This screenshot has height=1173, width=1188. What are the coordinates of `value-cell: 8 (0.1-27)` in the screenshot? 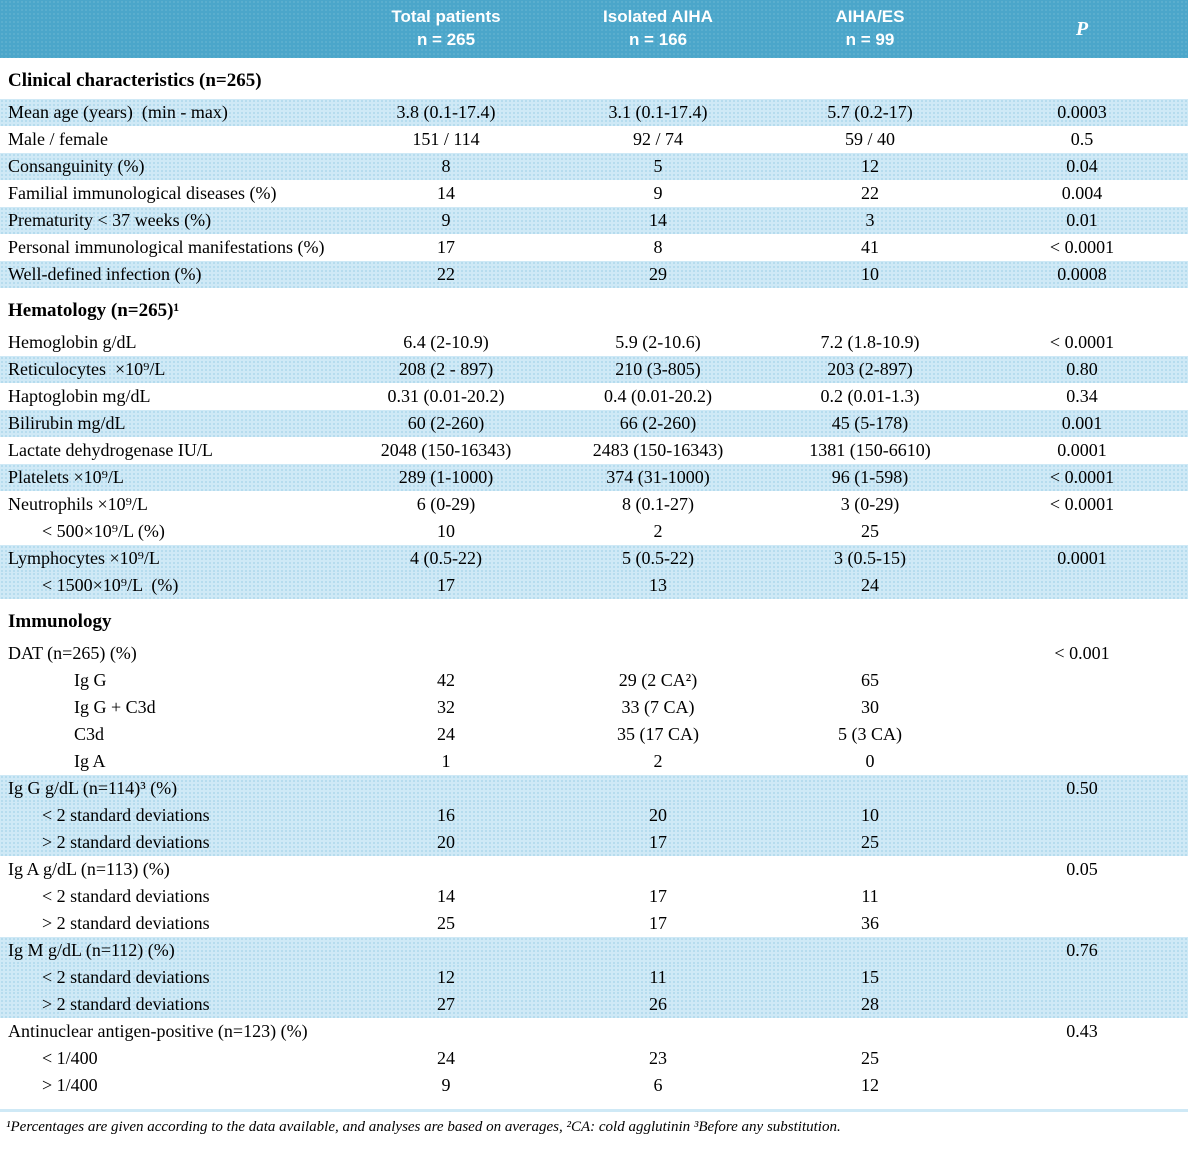 It's located at (658, 504).